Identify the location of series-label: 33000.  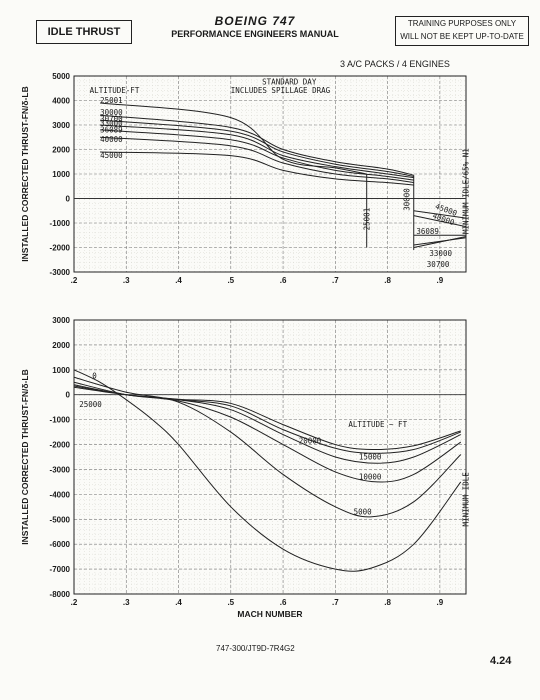
(111, 123).